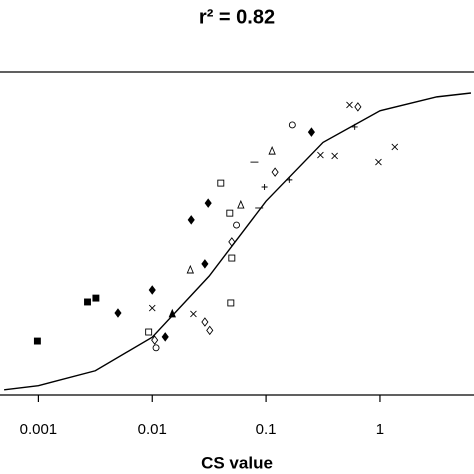 The image size is (474, 474). Describe the element at coordinates (380, 429) in the screenshot. I see `x-tick-label: 1` at that location.